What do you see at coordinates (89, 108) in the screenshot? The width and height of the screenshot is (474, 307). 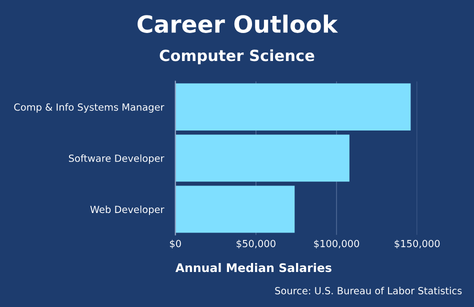 I see `y-tick-label: Comp & Info Systems Manager` at bounding box center [89, 108].